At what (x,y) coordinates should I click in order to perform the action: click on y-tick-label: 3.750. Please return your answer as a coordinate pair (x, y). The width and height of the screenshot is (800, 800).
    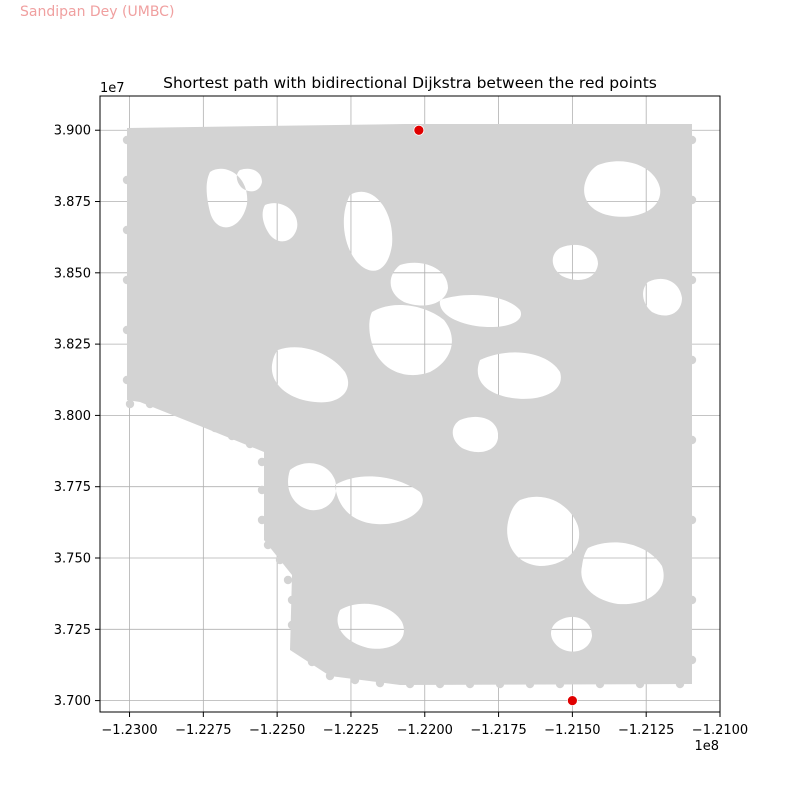
    Looking at the image, I should click on (72, 559).